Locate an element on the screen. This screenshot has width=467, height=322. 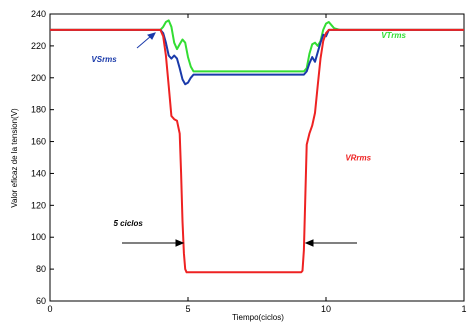
right-arrow-head is located at coordinates (309, 243).